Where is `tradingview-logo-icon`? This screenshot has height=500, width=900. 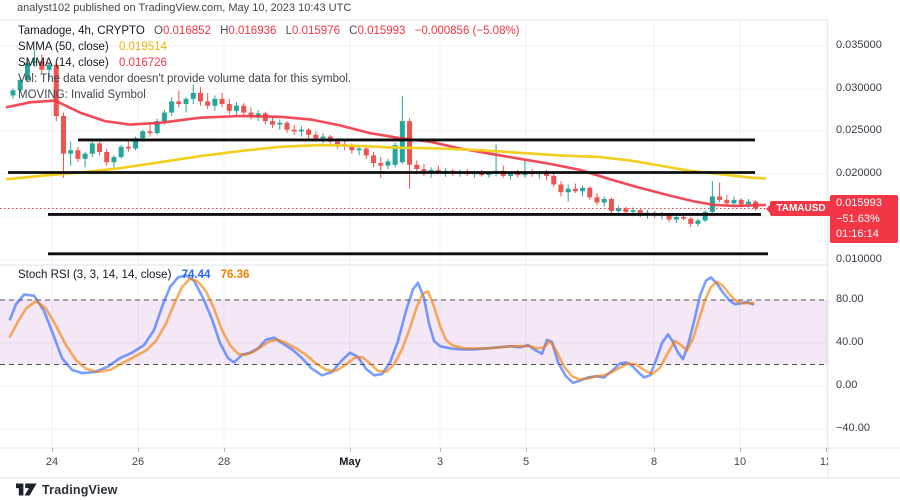 tradingview-logo-icon is located at coordinates (26, 489).